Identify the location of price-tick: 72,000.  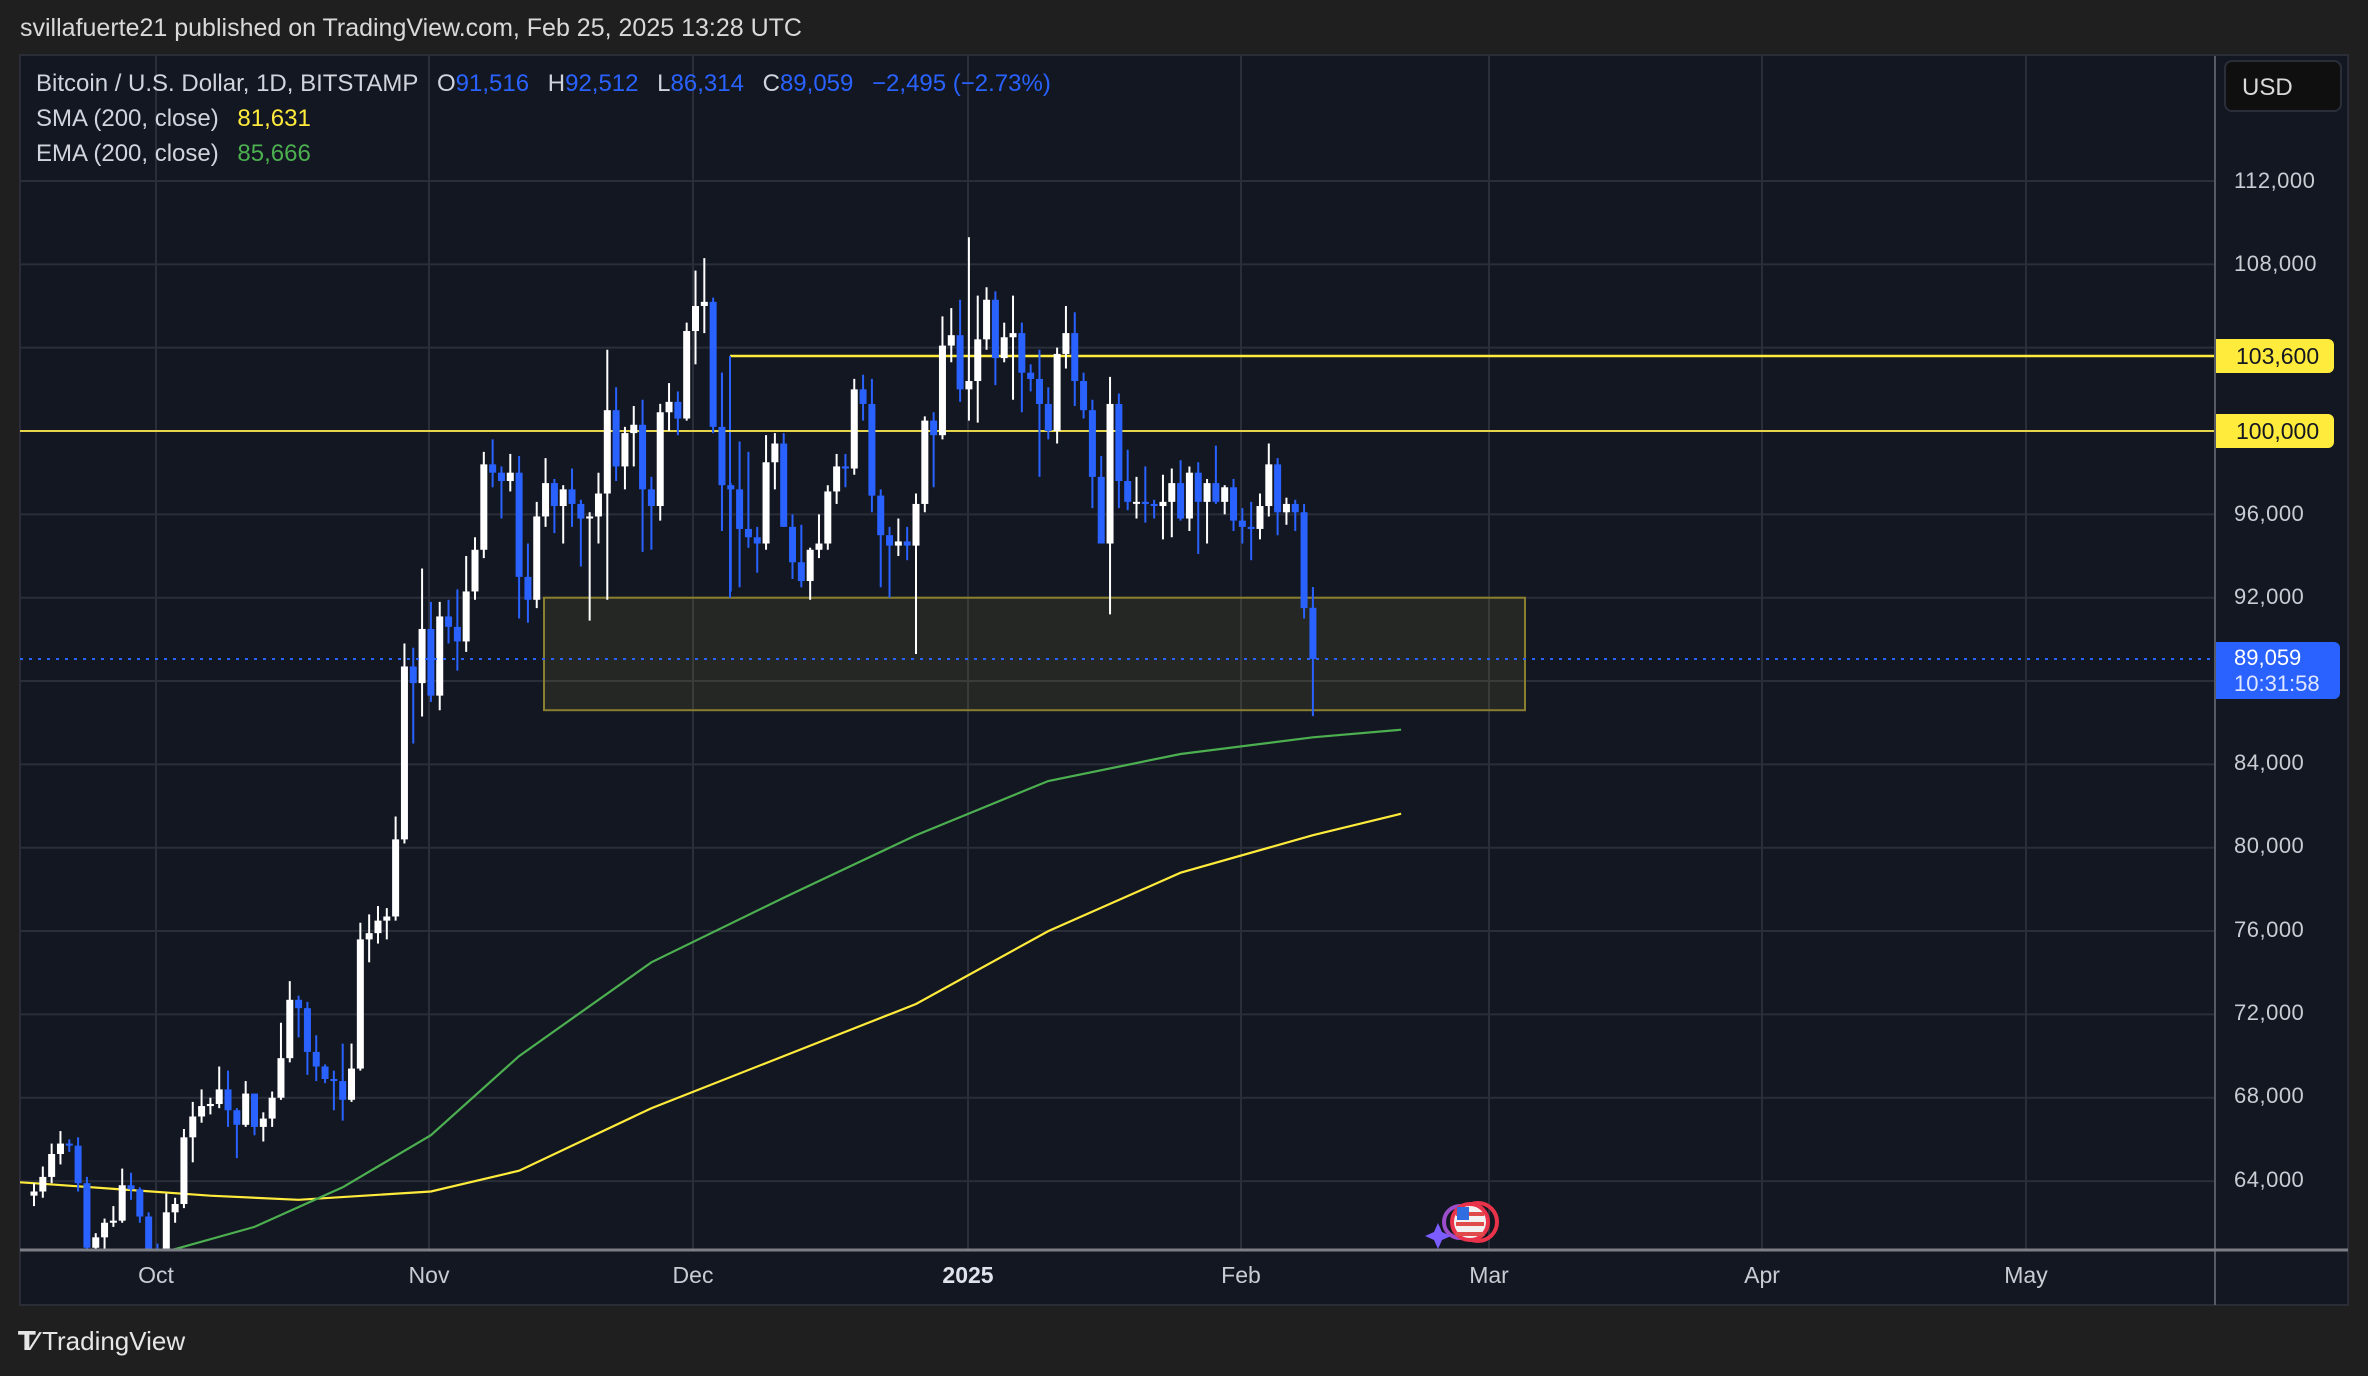
(2269, 1012).